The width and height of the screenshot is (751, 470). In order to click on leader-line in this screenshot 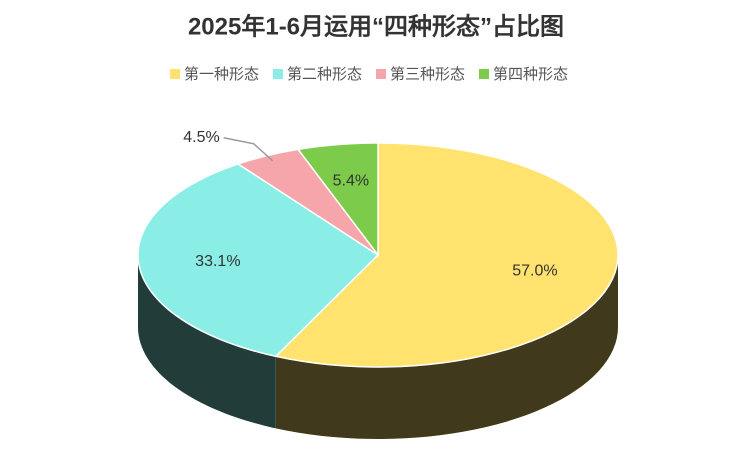, I will do `click(248, 149)`.